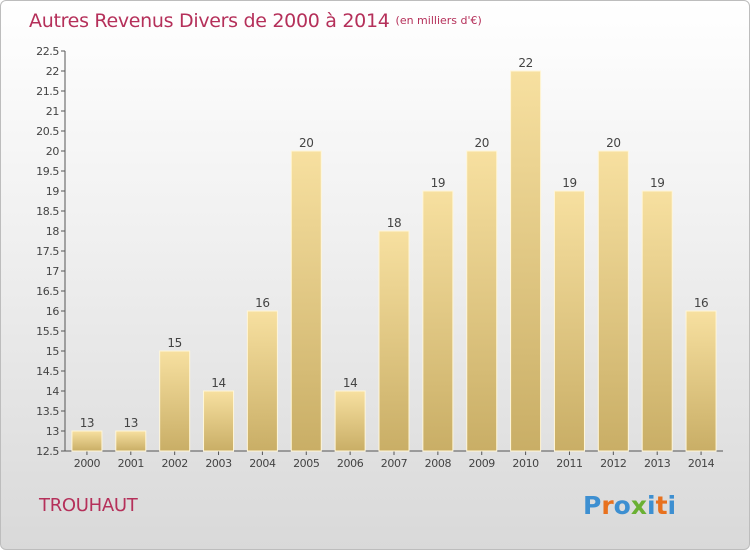 The height and width of the screenshot is (550, 750). What do you see at coordinates (613, 463) in the screenshot?
I see `x-tick-label: 2012` at bounding box center [613, 463].